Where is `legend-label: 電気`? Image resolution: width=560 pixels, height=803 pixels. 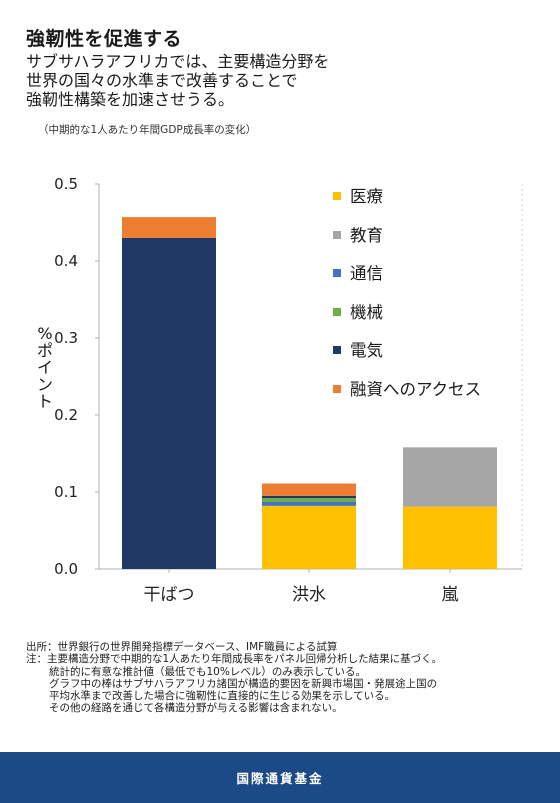 legend-label: 電気 is located at coordinates (366, 351).